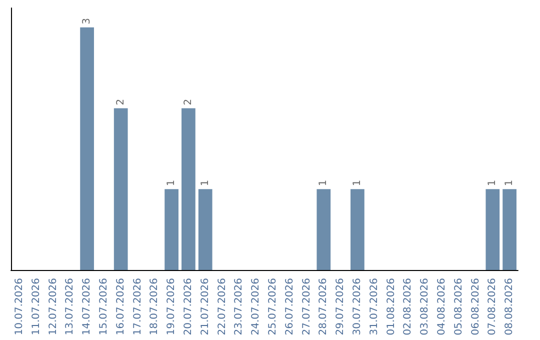  What do you see at coordinates (340, 307) in the screenshot?
I see `x-tick-label: 29.07.2026` at bounding box center [340, 307].